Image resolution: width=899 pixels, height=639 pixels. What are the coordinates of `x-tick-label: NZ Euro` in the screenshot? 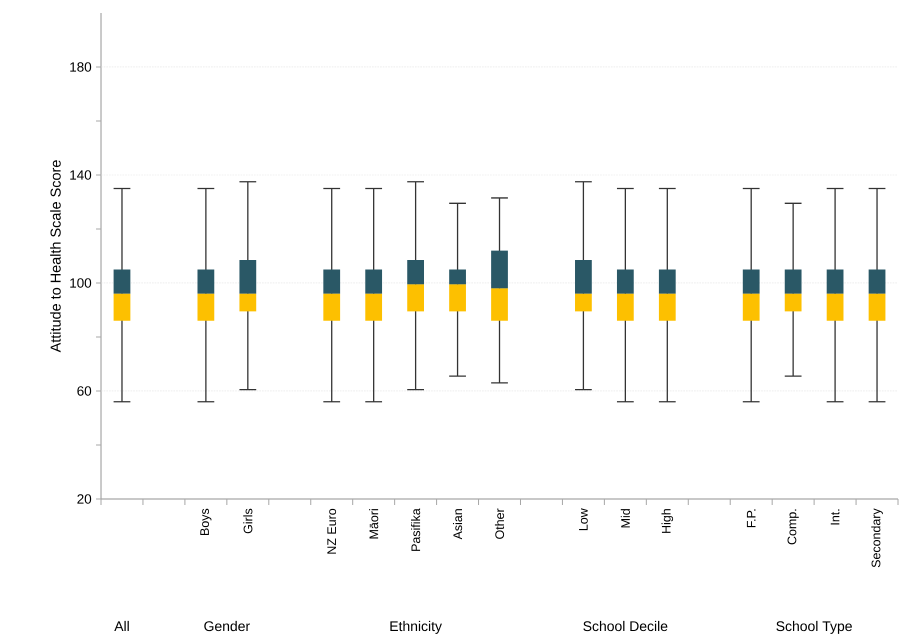 It's located at (331, 531).